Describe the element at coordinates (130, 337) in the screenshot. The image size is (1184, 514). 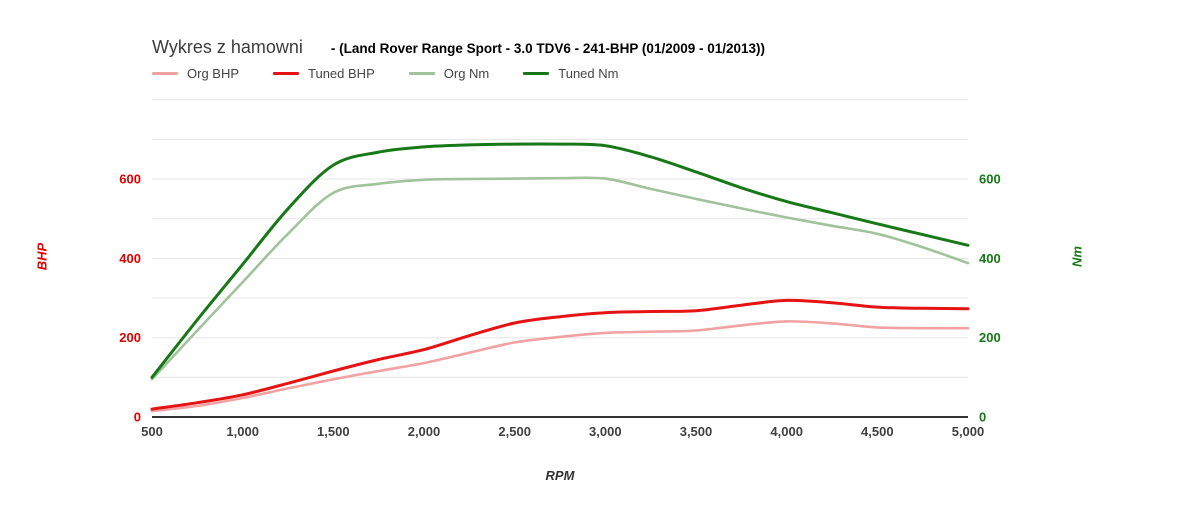
I see `y-left-tick-200: 200` at that location.